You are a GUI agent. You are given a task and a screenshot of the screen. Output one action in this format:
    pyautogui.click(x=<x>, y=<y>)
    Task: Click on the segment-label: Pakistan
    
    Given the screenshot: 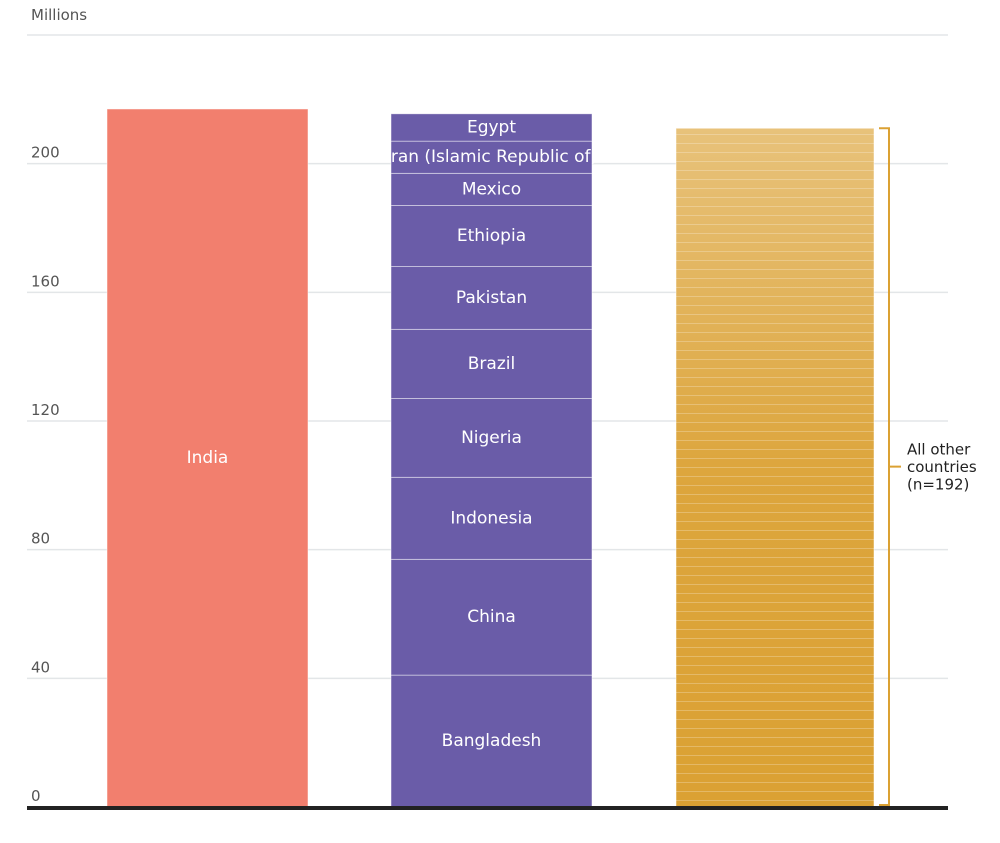 What is the action you would take?
    pyautogui.click(x=491, y=298)
    